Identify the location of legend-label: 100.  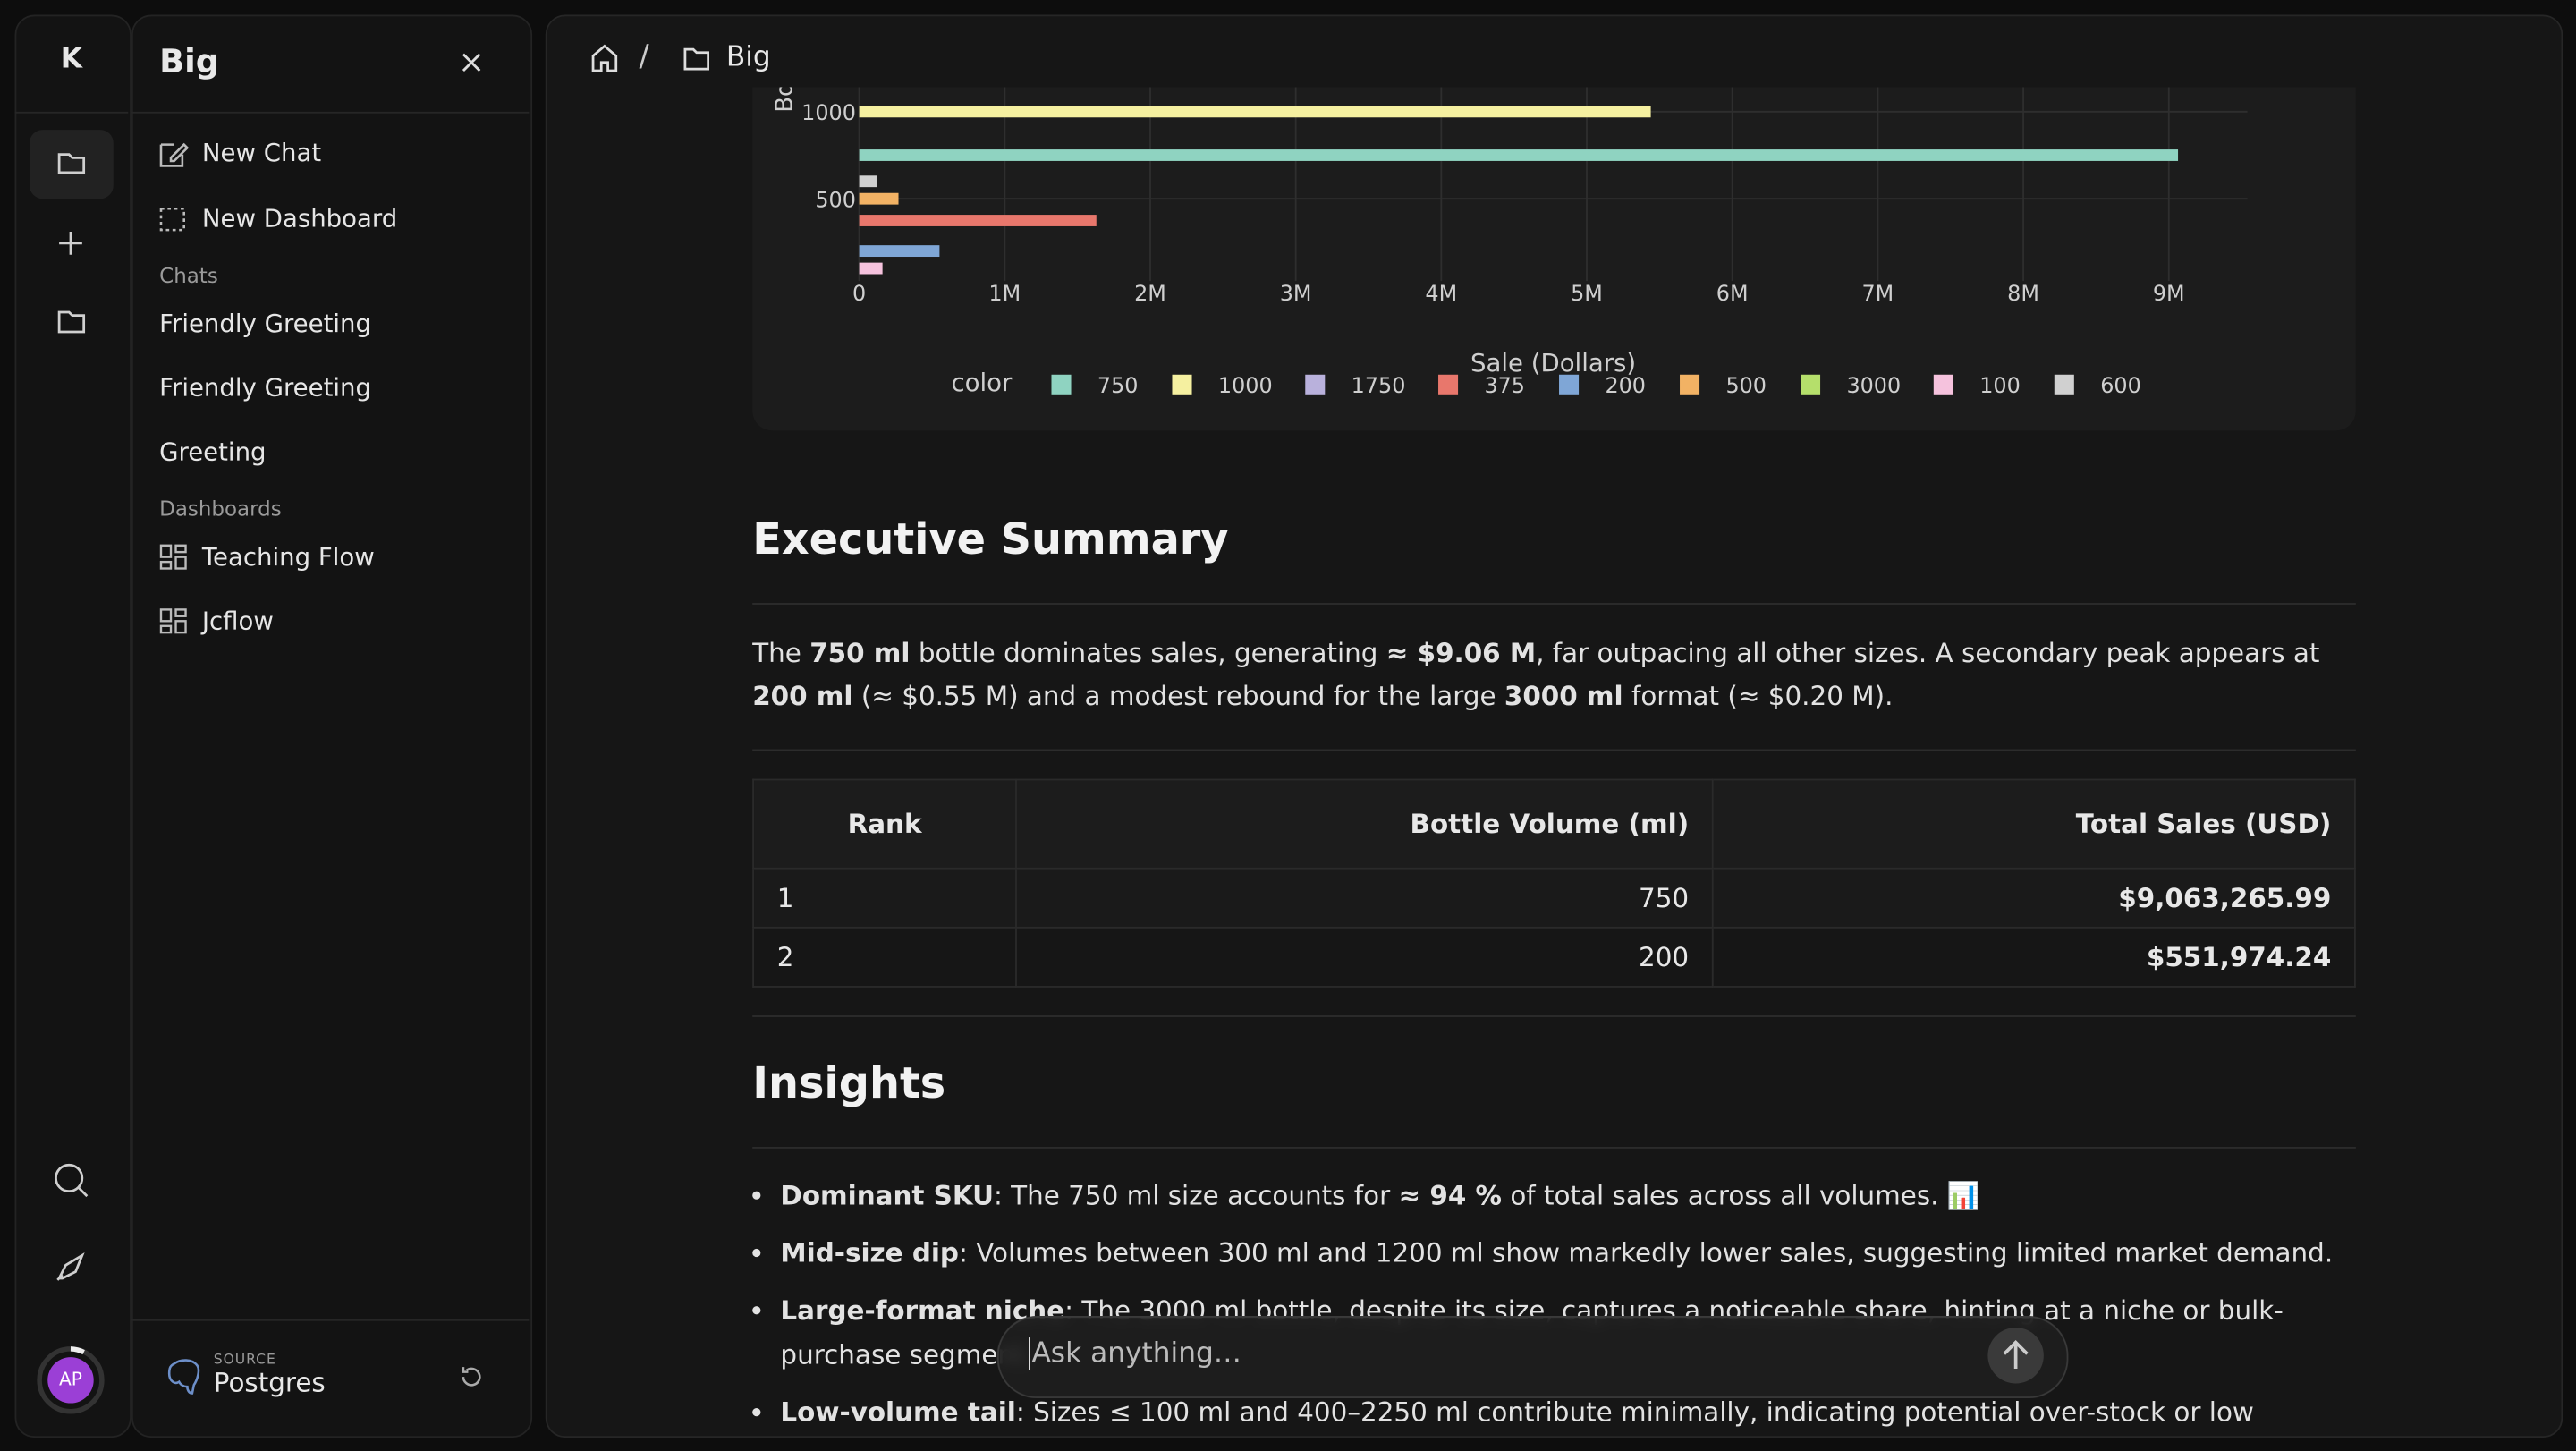
(2000, 385).